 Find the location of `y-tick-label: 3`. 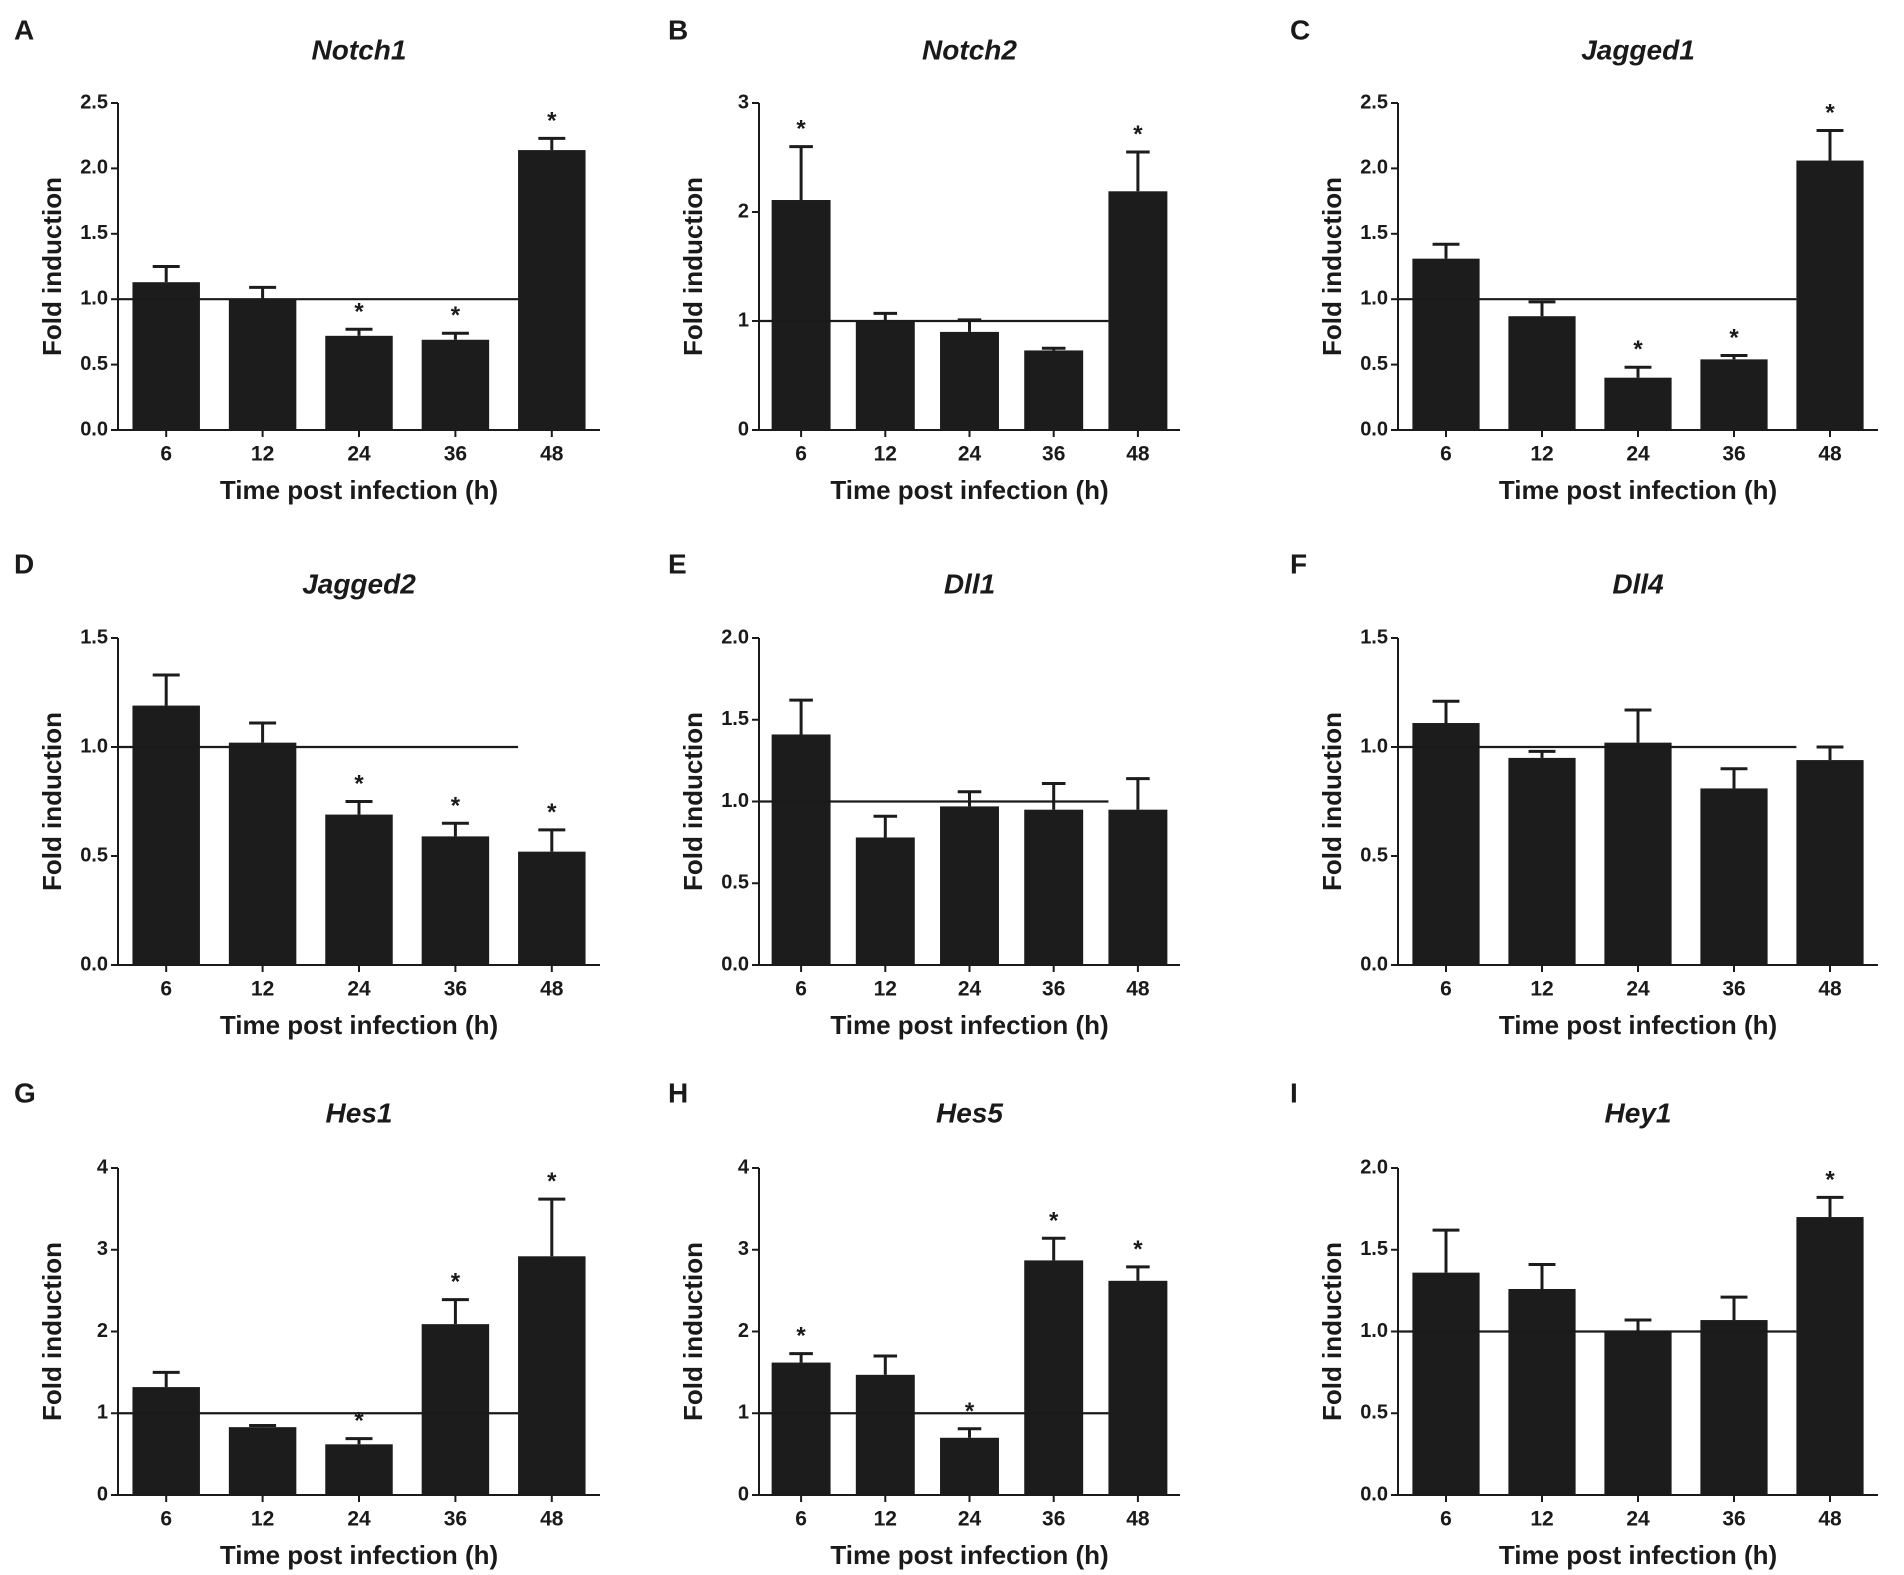

y-tick-label: 3 is located at coordinates (102, 1249).